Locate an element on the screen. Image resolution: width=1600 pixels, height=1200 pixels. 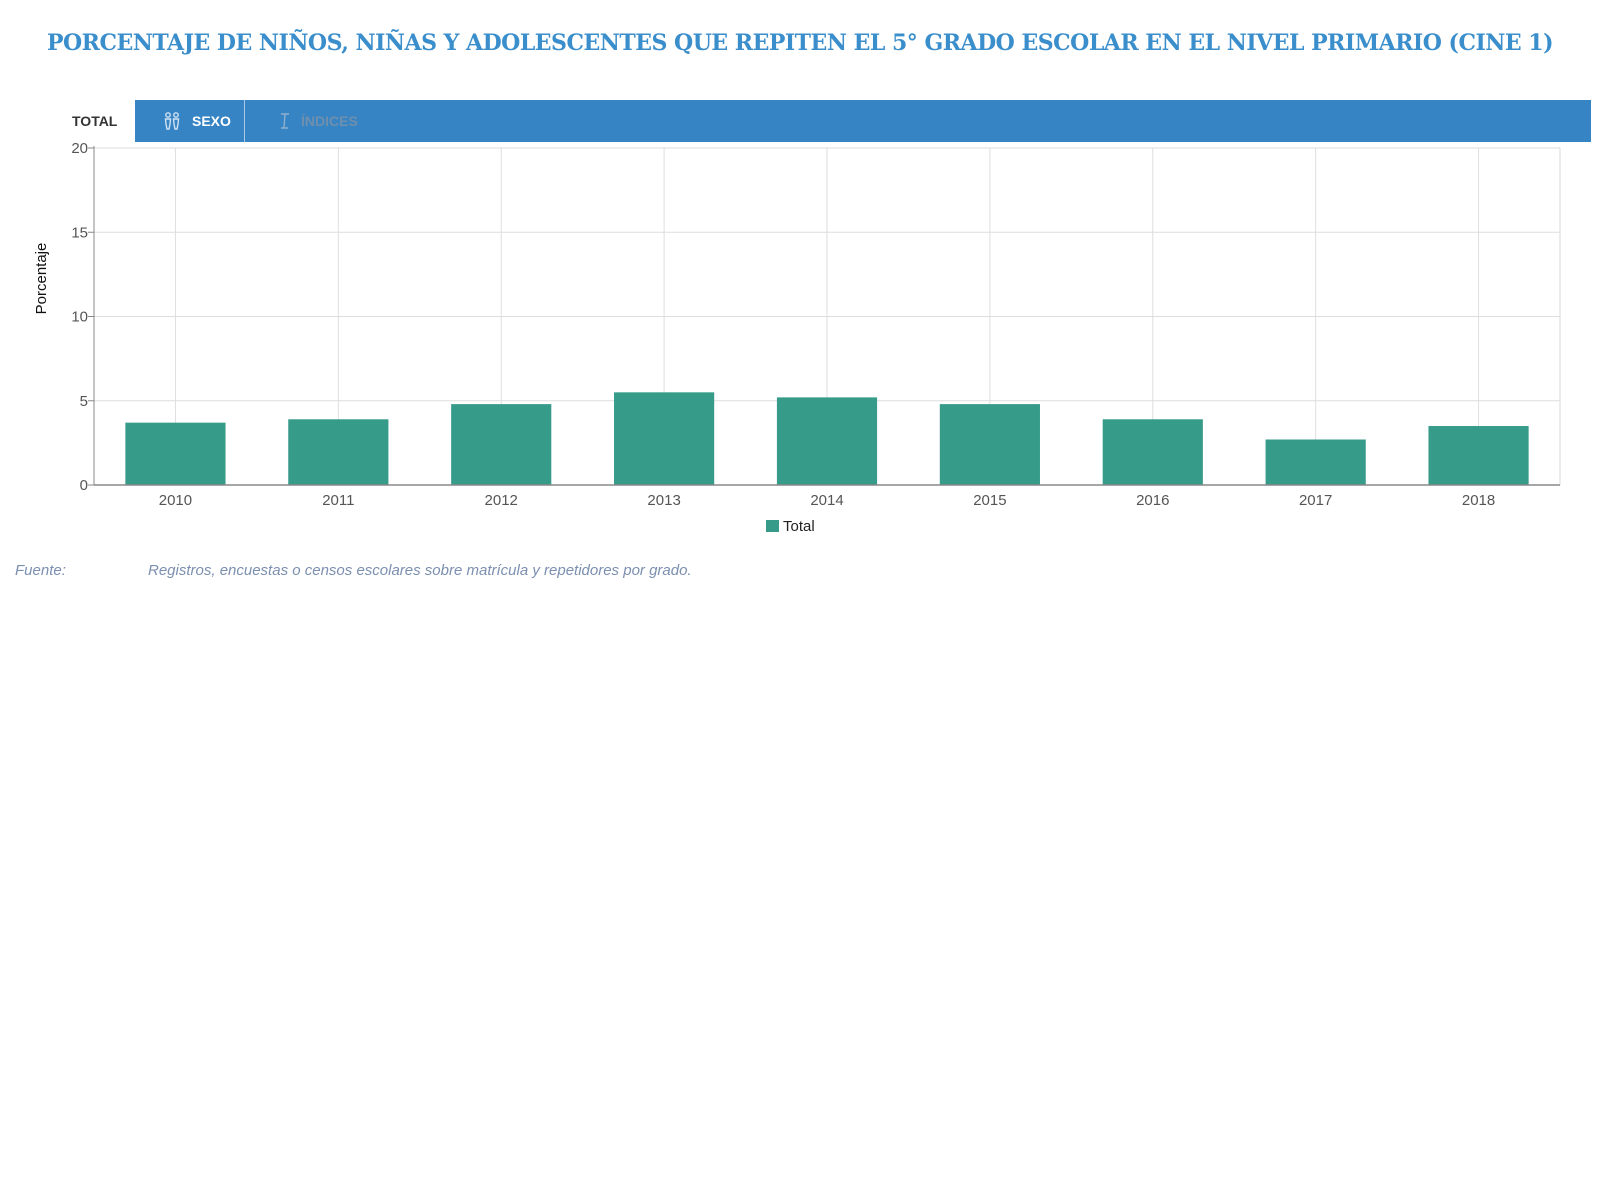
bar-2014 is located at coordinates (827, 441).